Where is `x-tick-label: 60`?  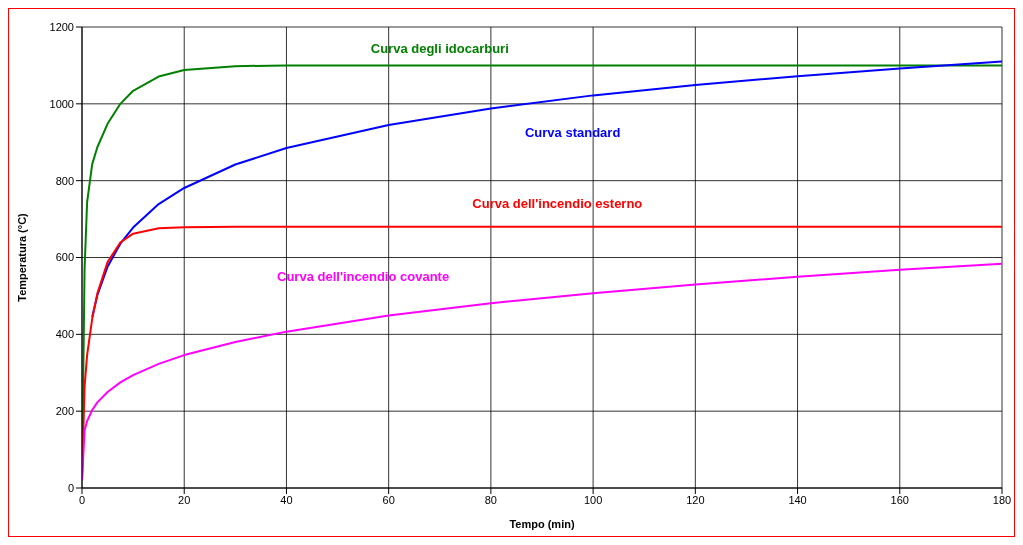 x-tick-label: 60 is located at coordinates (388, 499).